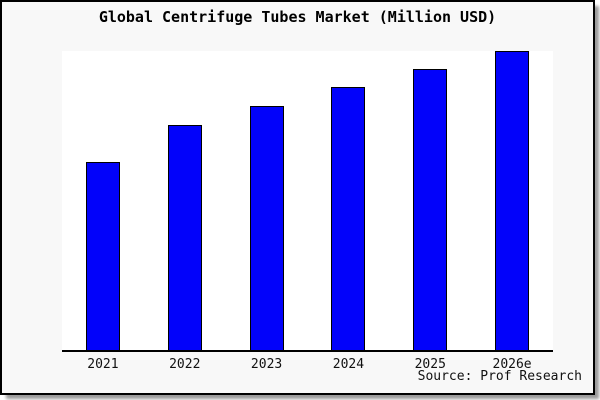 Image resolution: width=600 pixels, height=400 pixels. I want to click on bar-2026e, so click(512, 200).